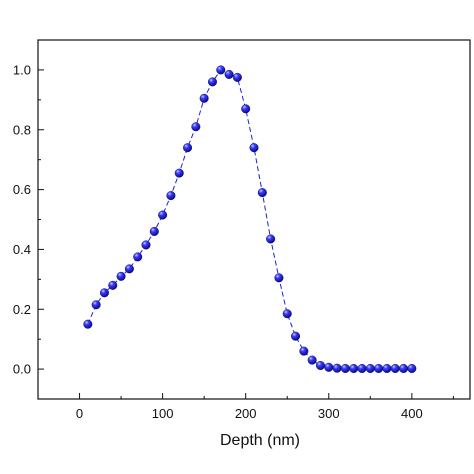  Describe the element at coordinates (329, 413) in the screenshot. I see `x-tick-label: 300` at that location.